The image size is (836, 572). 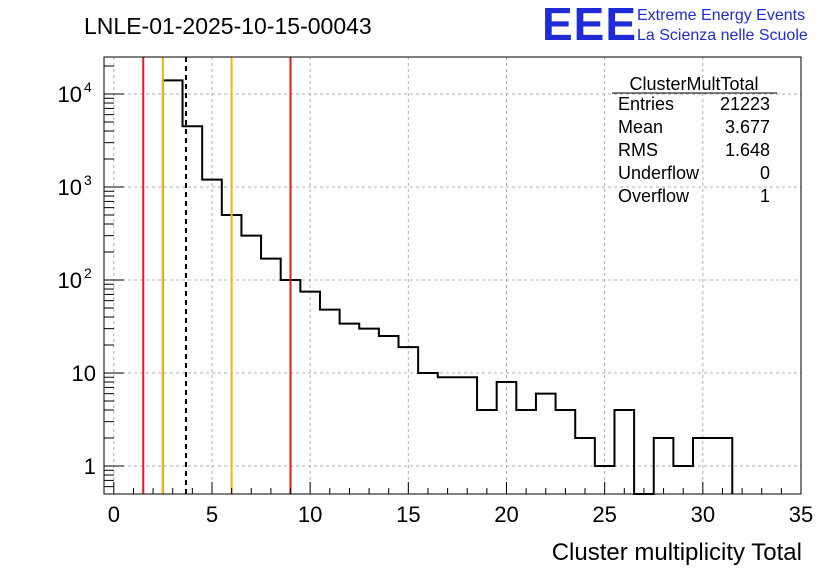 I want to click on stats-row-value: 1.648, so click(x=747, y=150).